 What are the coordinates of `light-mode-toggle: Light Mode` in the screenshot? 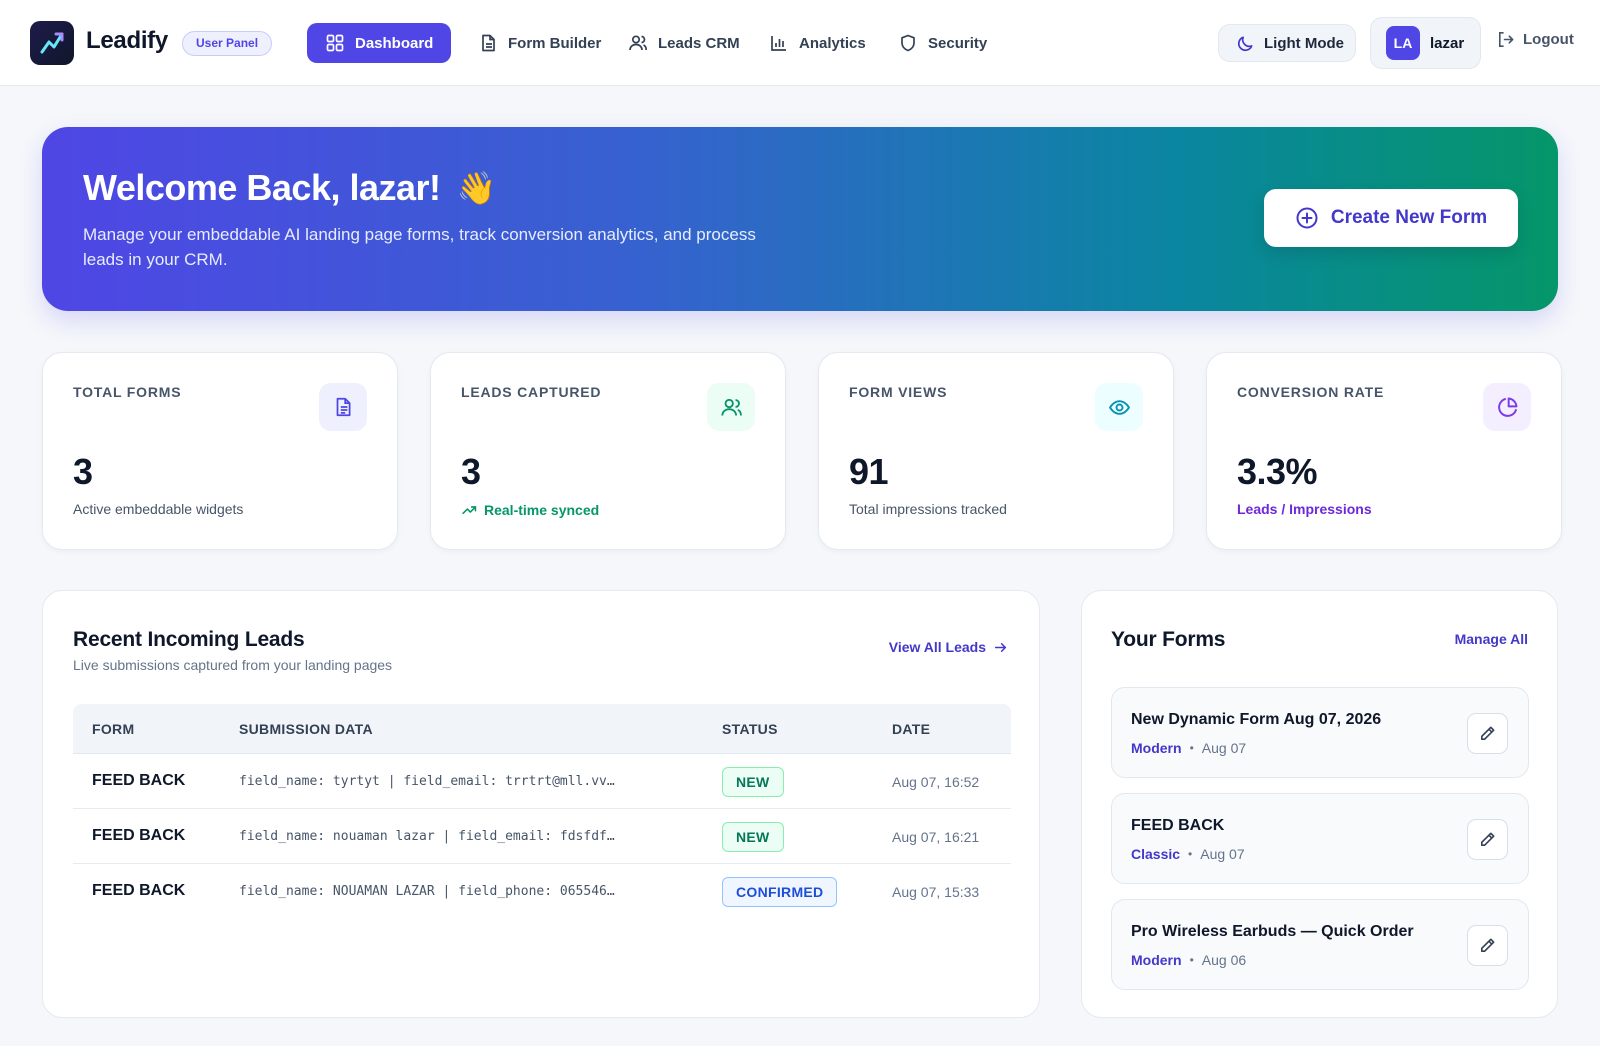 It's located at (1287, 43).